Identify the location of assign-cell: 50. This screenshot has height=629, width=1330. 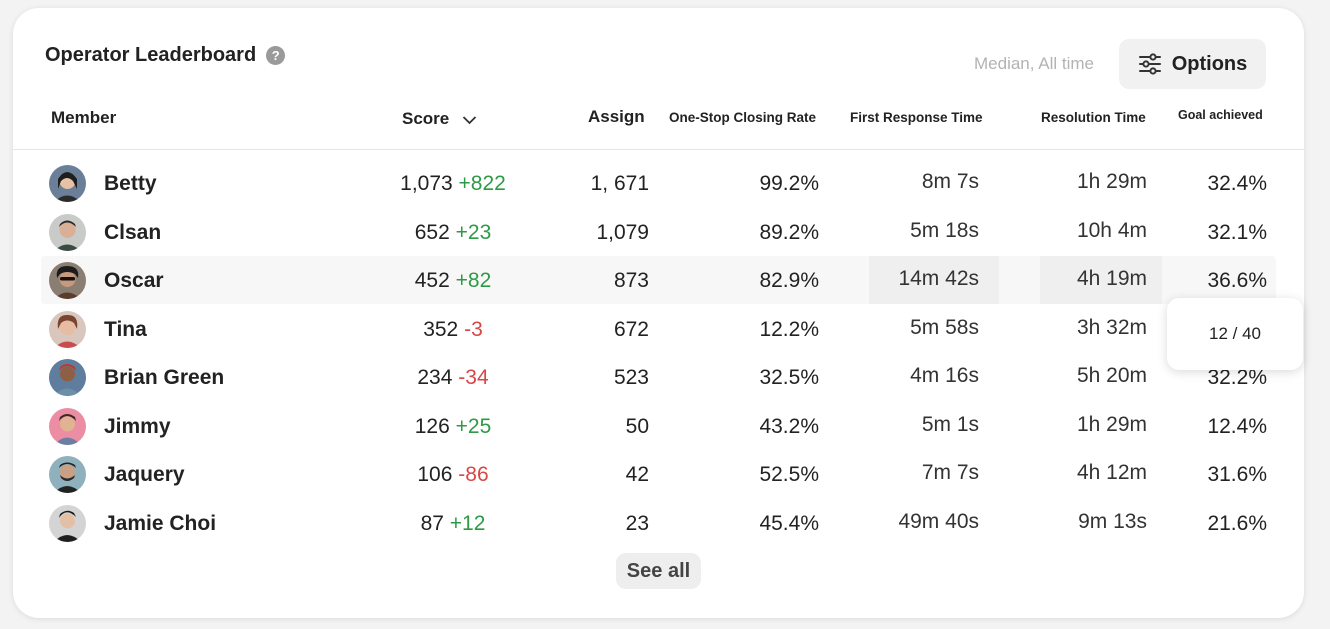
(637, 426).